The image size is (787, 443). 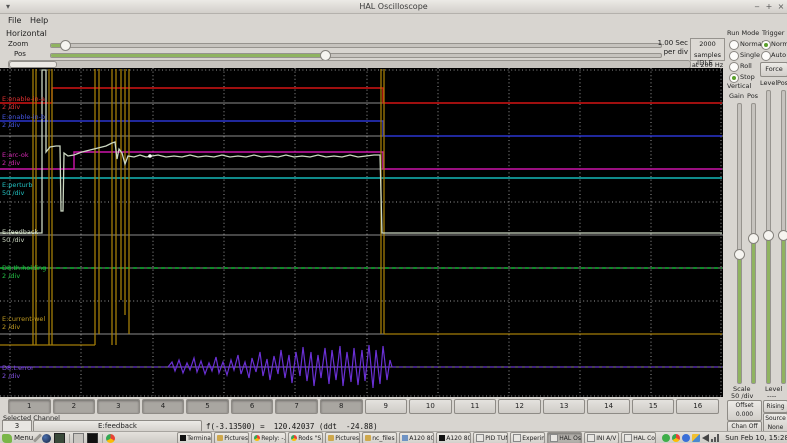 I want to click on channel-label-6: D8:th:holding 2 /div, so click(x=24, y=272).